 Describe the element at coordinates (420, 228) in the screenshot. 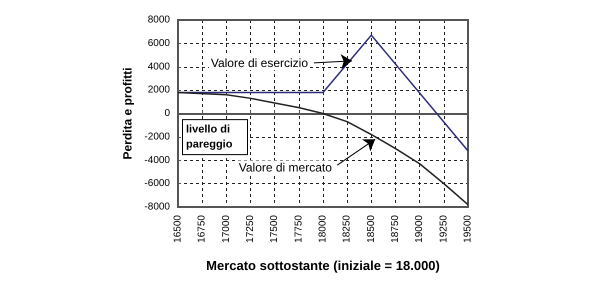

I see `x-tick-label: 19000` at that location.